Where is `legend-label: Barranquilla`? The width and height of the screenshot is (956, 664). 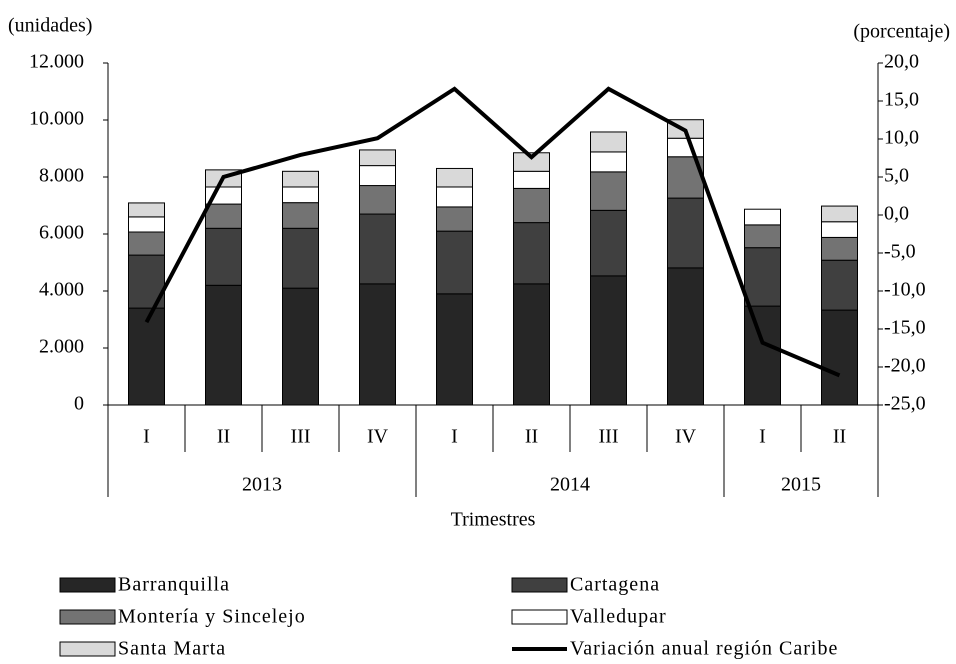
legend-label: Barranquilla is located at coordinates (174, 585).